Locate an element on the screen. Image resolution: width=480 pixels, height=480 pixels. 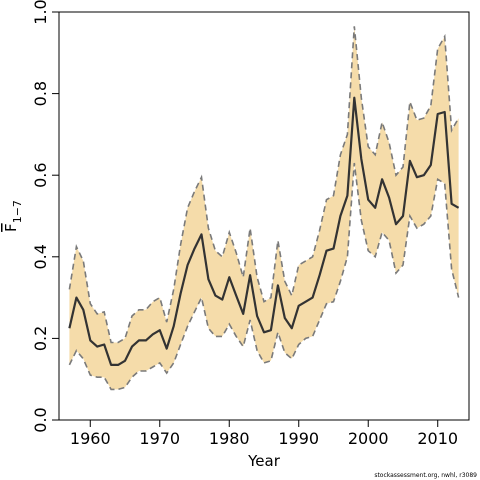
x-axis: 1960 1970 1980 1990 2000 2010 is located at coordinates (264, 434).